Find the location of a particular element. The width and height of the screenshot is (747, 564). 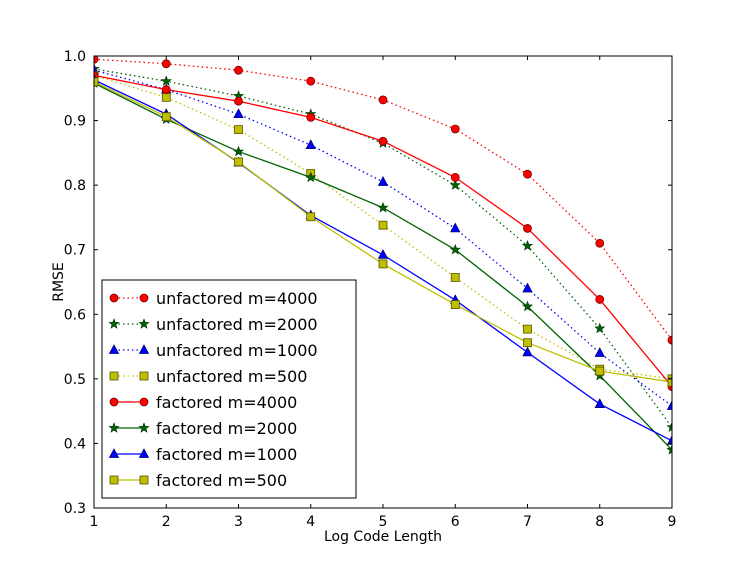

x-axis-label: Log Code Length is located at coordinates (383, 537).